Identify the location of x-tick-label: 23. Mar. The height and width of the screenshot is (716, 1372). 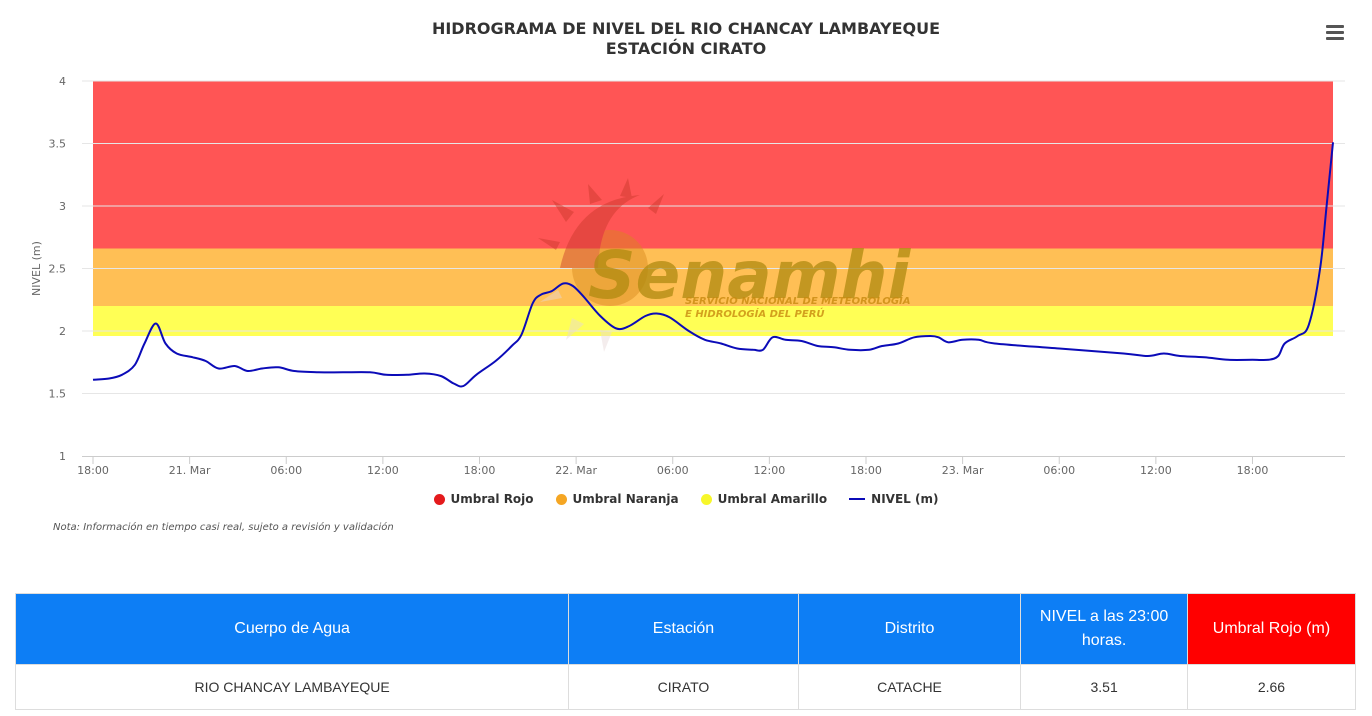
(963, 470).